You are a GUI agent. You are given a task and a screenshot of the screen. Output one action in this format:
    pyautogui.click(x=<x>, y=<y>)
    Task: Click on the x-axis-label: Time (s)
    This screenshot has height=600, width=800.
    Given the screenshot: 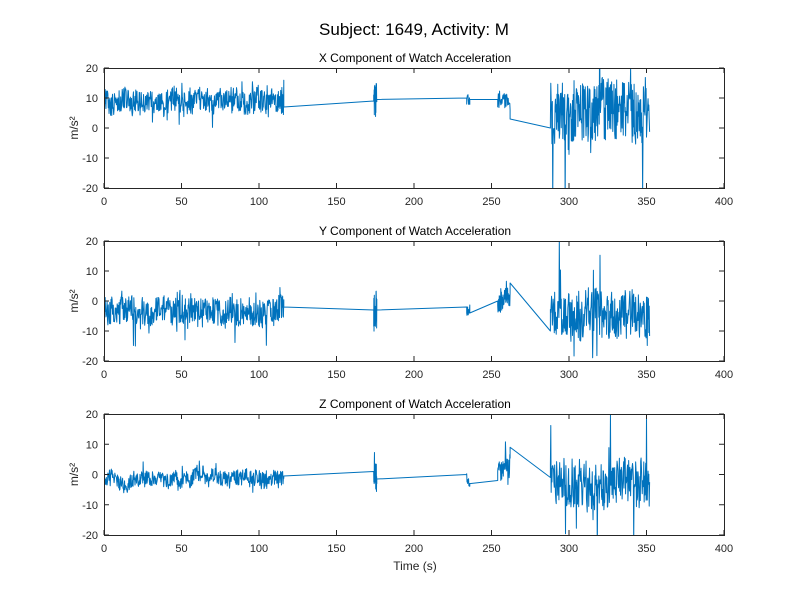 What is the action you would take?
    pyautogui.click(x=415, y=566)
    